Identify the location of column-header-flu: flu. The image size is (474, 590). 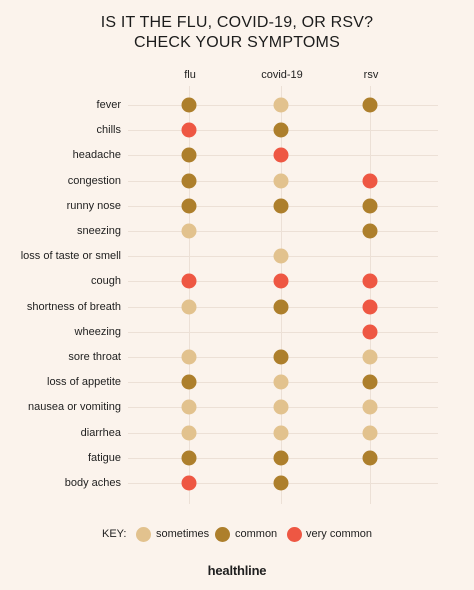
(190, 75).